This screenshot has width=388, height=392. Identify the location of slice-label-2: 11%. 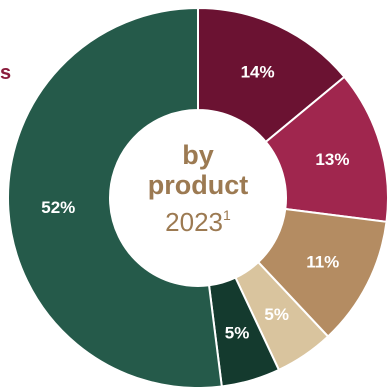
(322, 262).